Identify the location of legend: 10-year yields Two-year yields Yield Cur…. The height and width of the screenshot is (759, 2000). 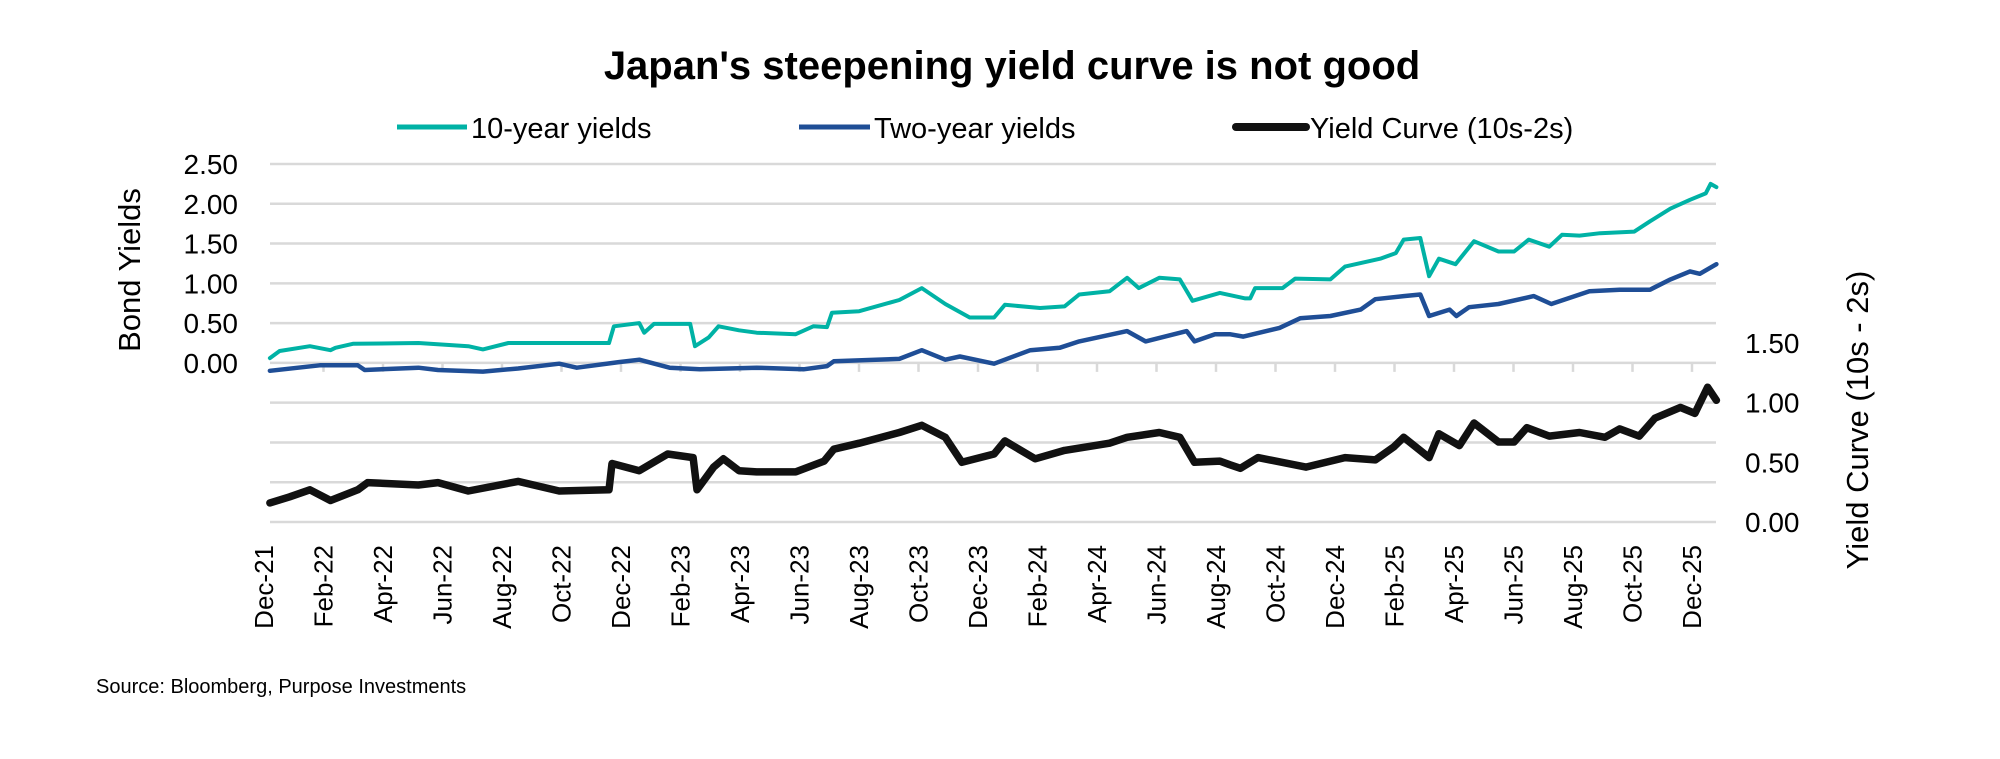
(985, 129).